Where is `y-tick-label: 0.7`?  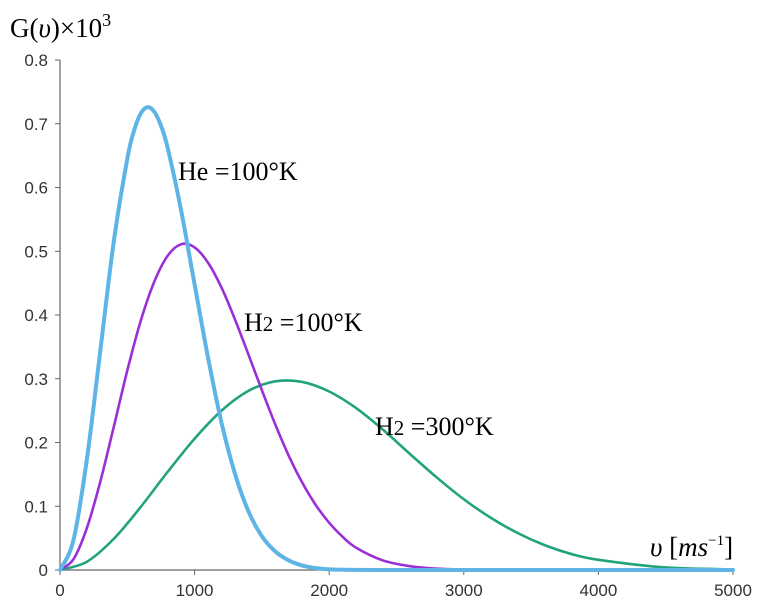
y-tick-label: 0.7 is located at coordinates (36, 124).